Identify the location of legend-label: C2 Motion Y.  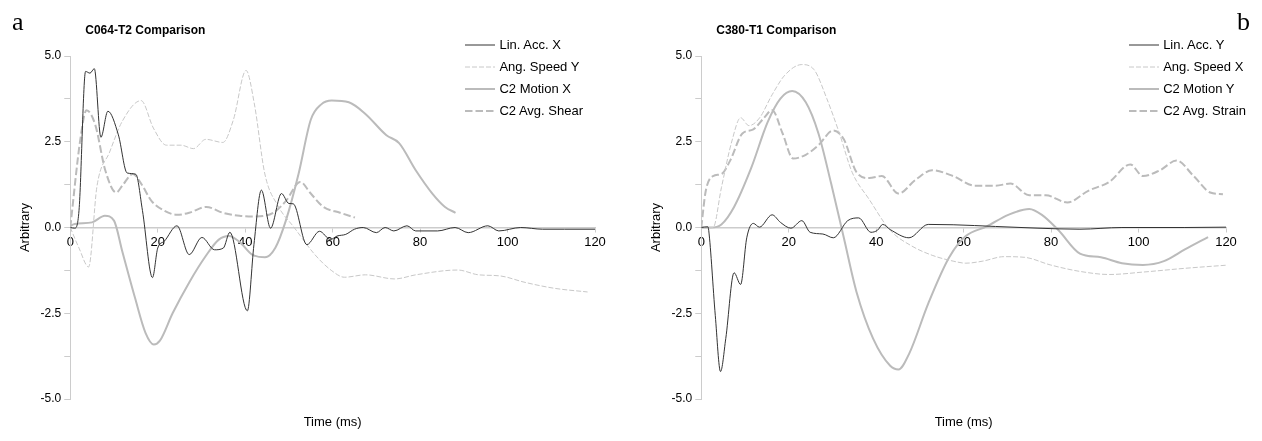
(1199, 89).